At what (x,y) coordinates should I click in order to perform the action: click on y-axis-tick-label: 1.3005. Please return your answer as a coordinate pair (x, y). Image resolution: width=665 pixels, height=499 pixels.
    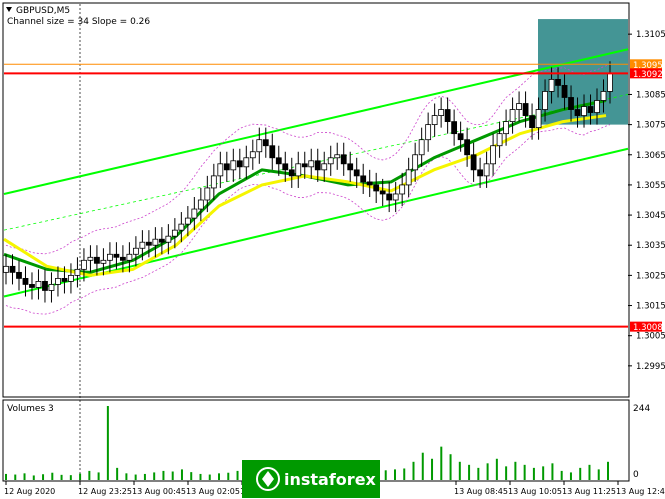
    Looking at the image, I should click on (650, 337).